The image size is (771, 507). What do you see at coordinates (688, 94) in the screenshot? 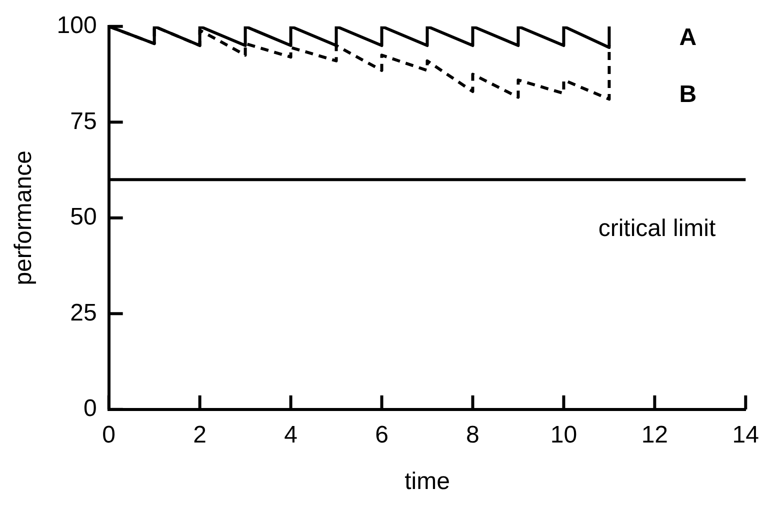
I see `text: B` at bounding box center [688, 94].